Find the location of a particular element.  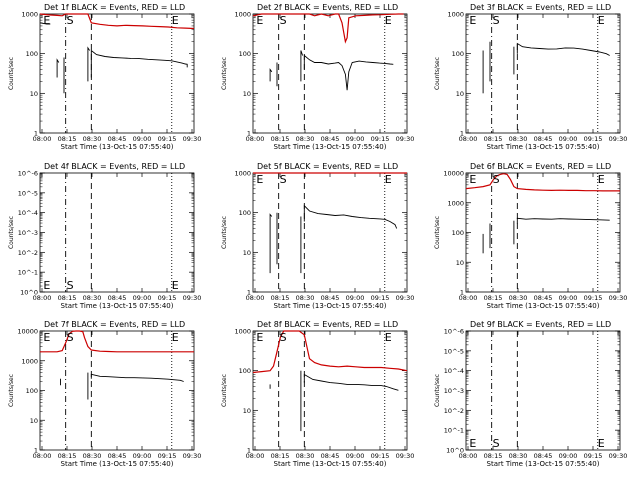

y-tick-label: 10^-3 is located at coordinates (28, 233).